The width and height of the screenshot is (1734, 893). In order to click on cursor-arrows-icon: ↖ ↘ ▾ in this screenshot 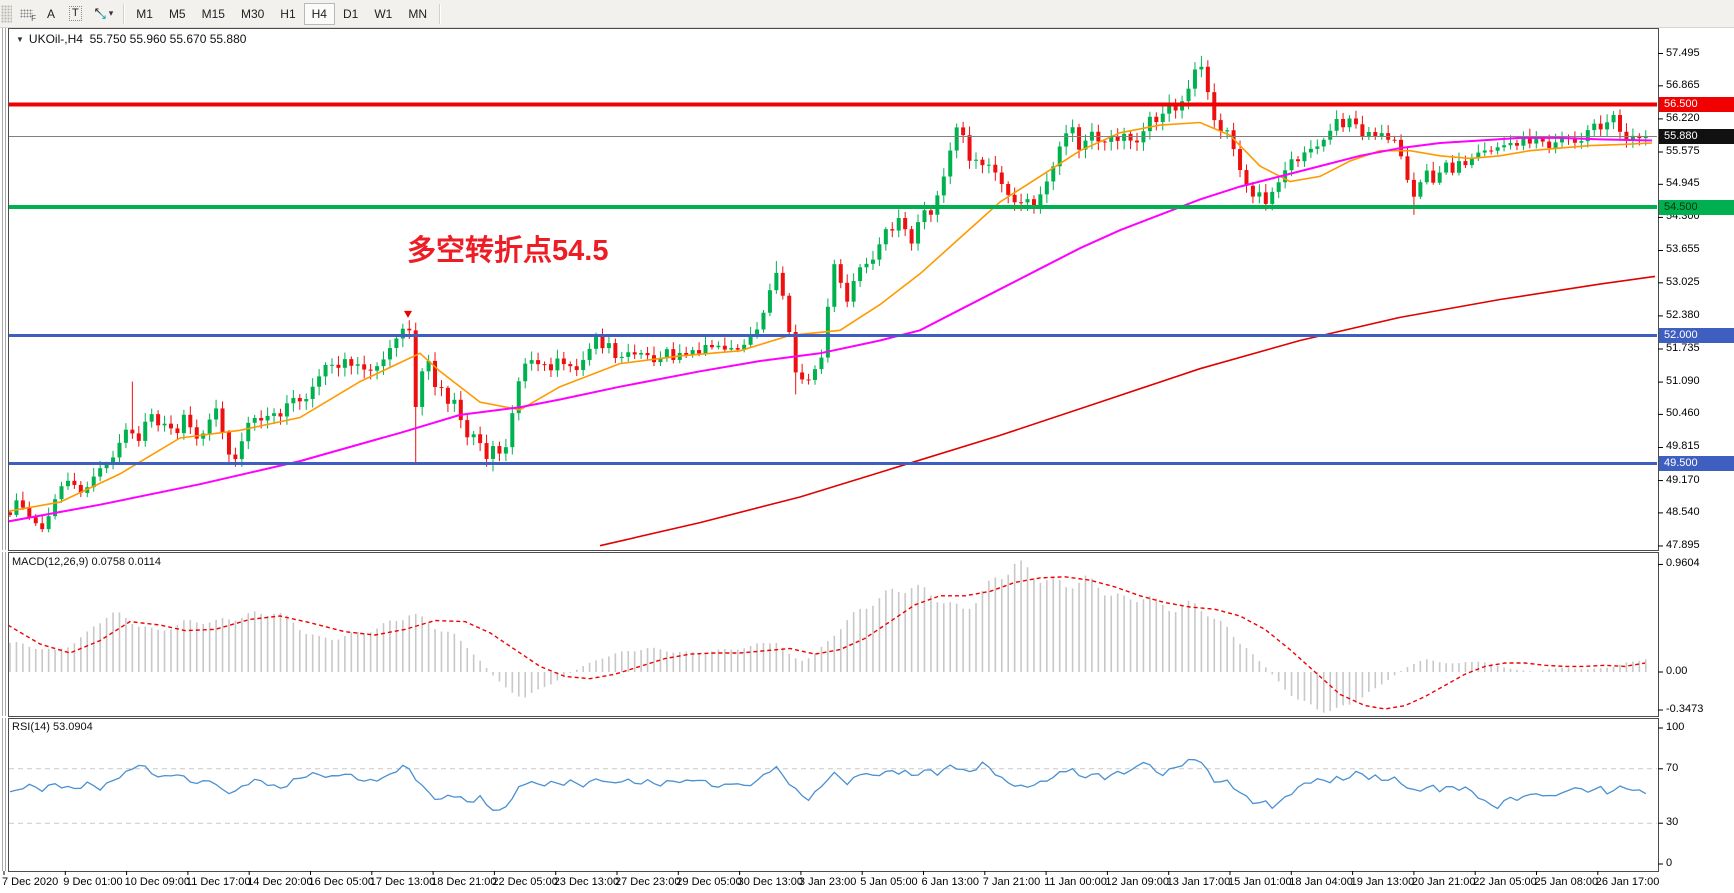, I will do `click(104, 14)`.